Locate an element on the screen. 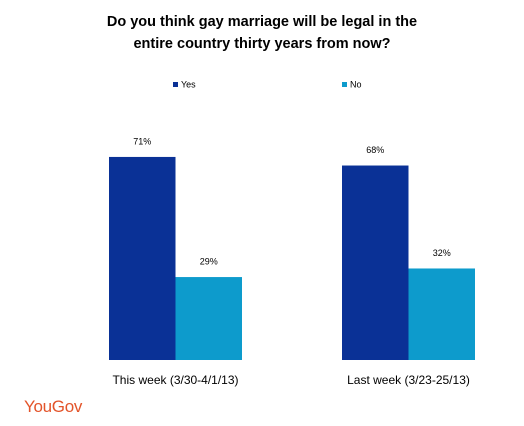 This screenshot has height=426, width=524. logo: YouGov is located at coordinates (53, 406).